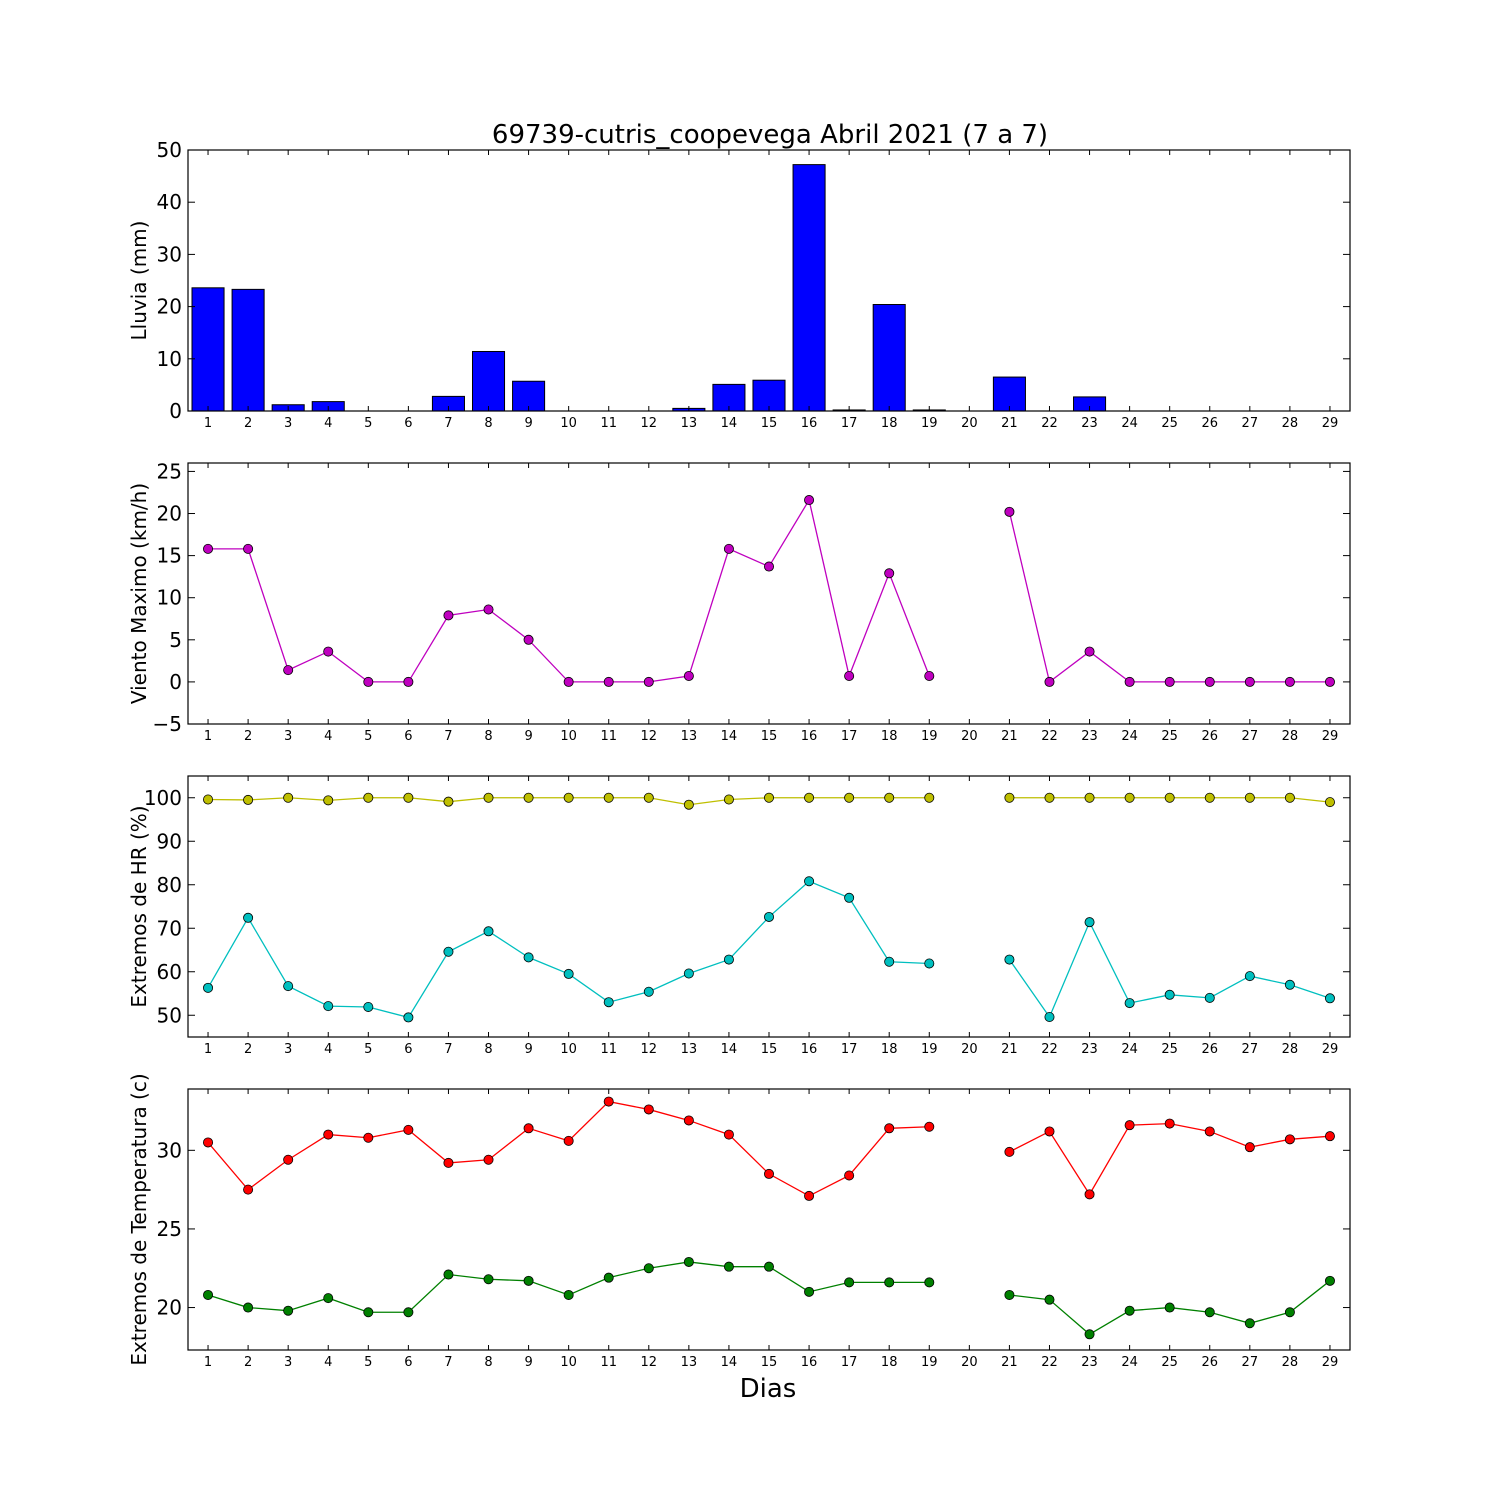 The image size is (1500, 1500). Describe the element at coordinates (1089, 423) in the screenshot. I see `rain-x-tick-label: 23` at that location.